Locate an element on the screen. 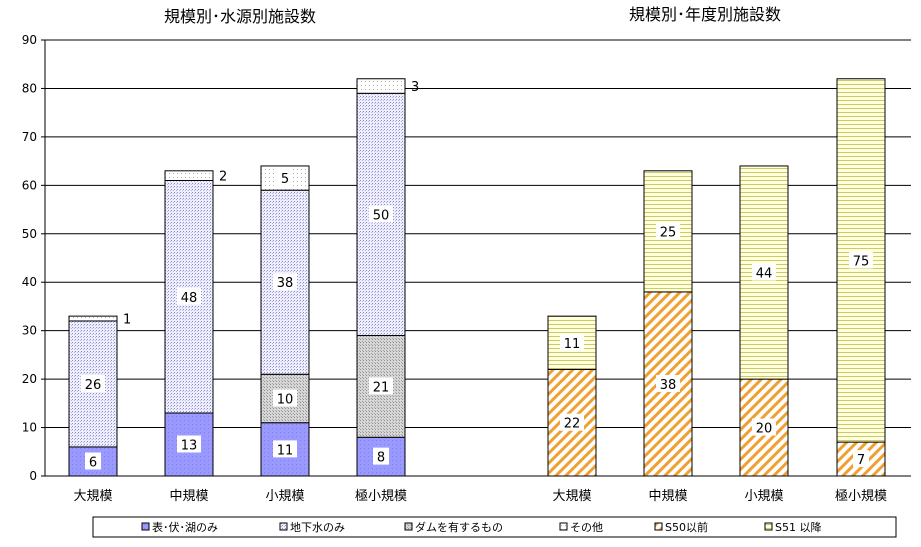  legend: 表･伏･湖のみ 地下水のみ ダムを有するもの その他 S50以前 S51 以降 is located at coordinates (481, 527).